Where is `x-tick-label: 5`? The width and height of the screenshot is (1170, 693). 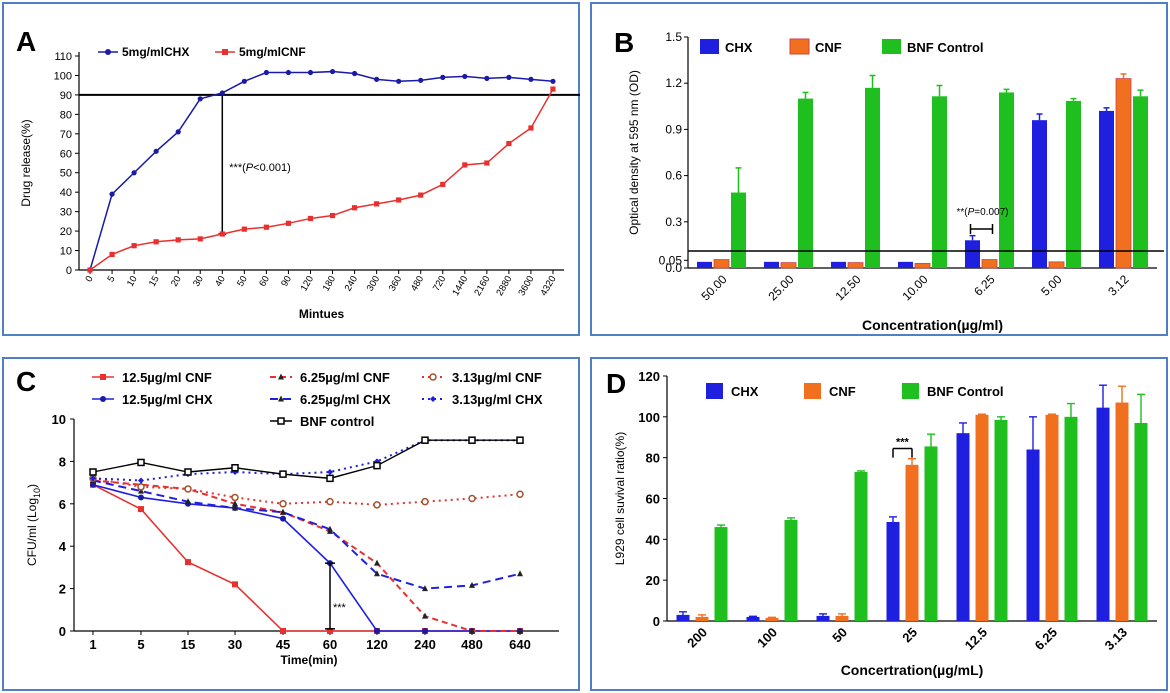 x-tick-label: 5 is located at coordinates (140, 644).